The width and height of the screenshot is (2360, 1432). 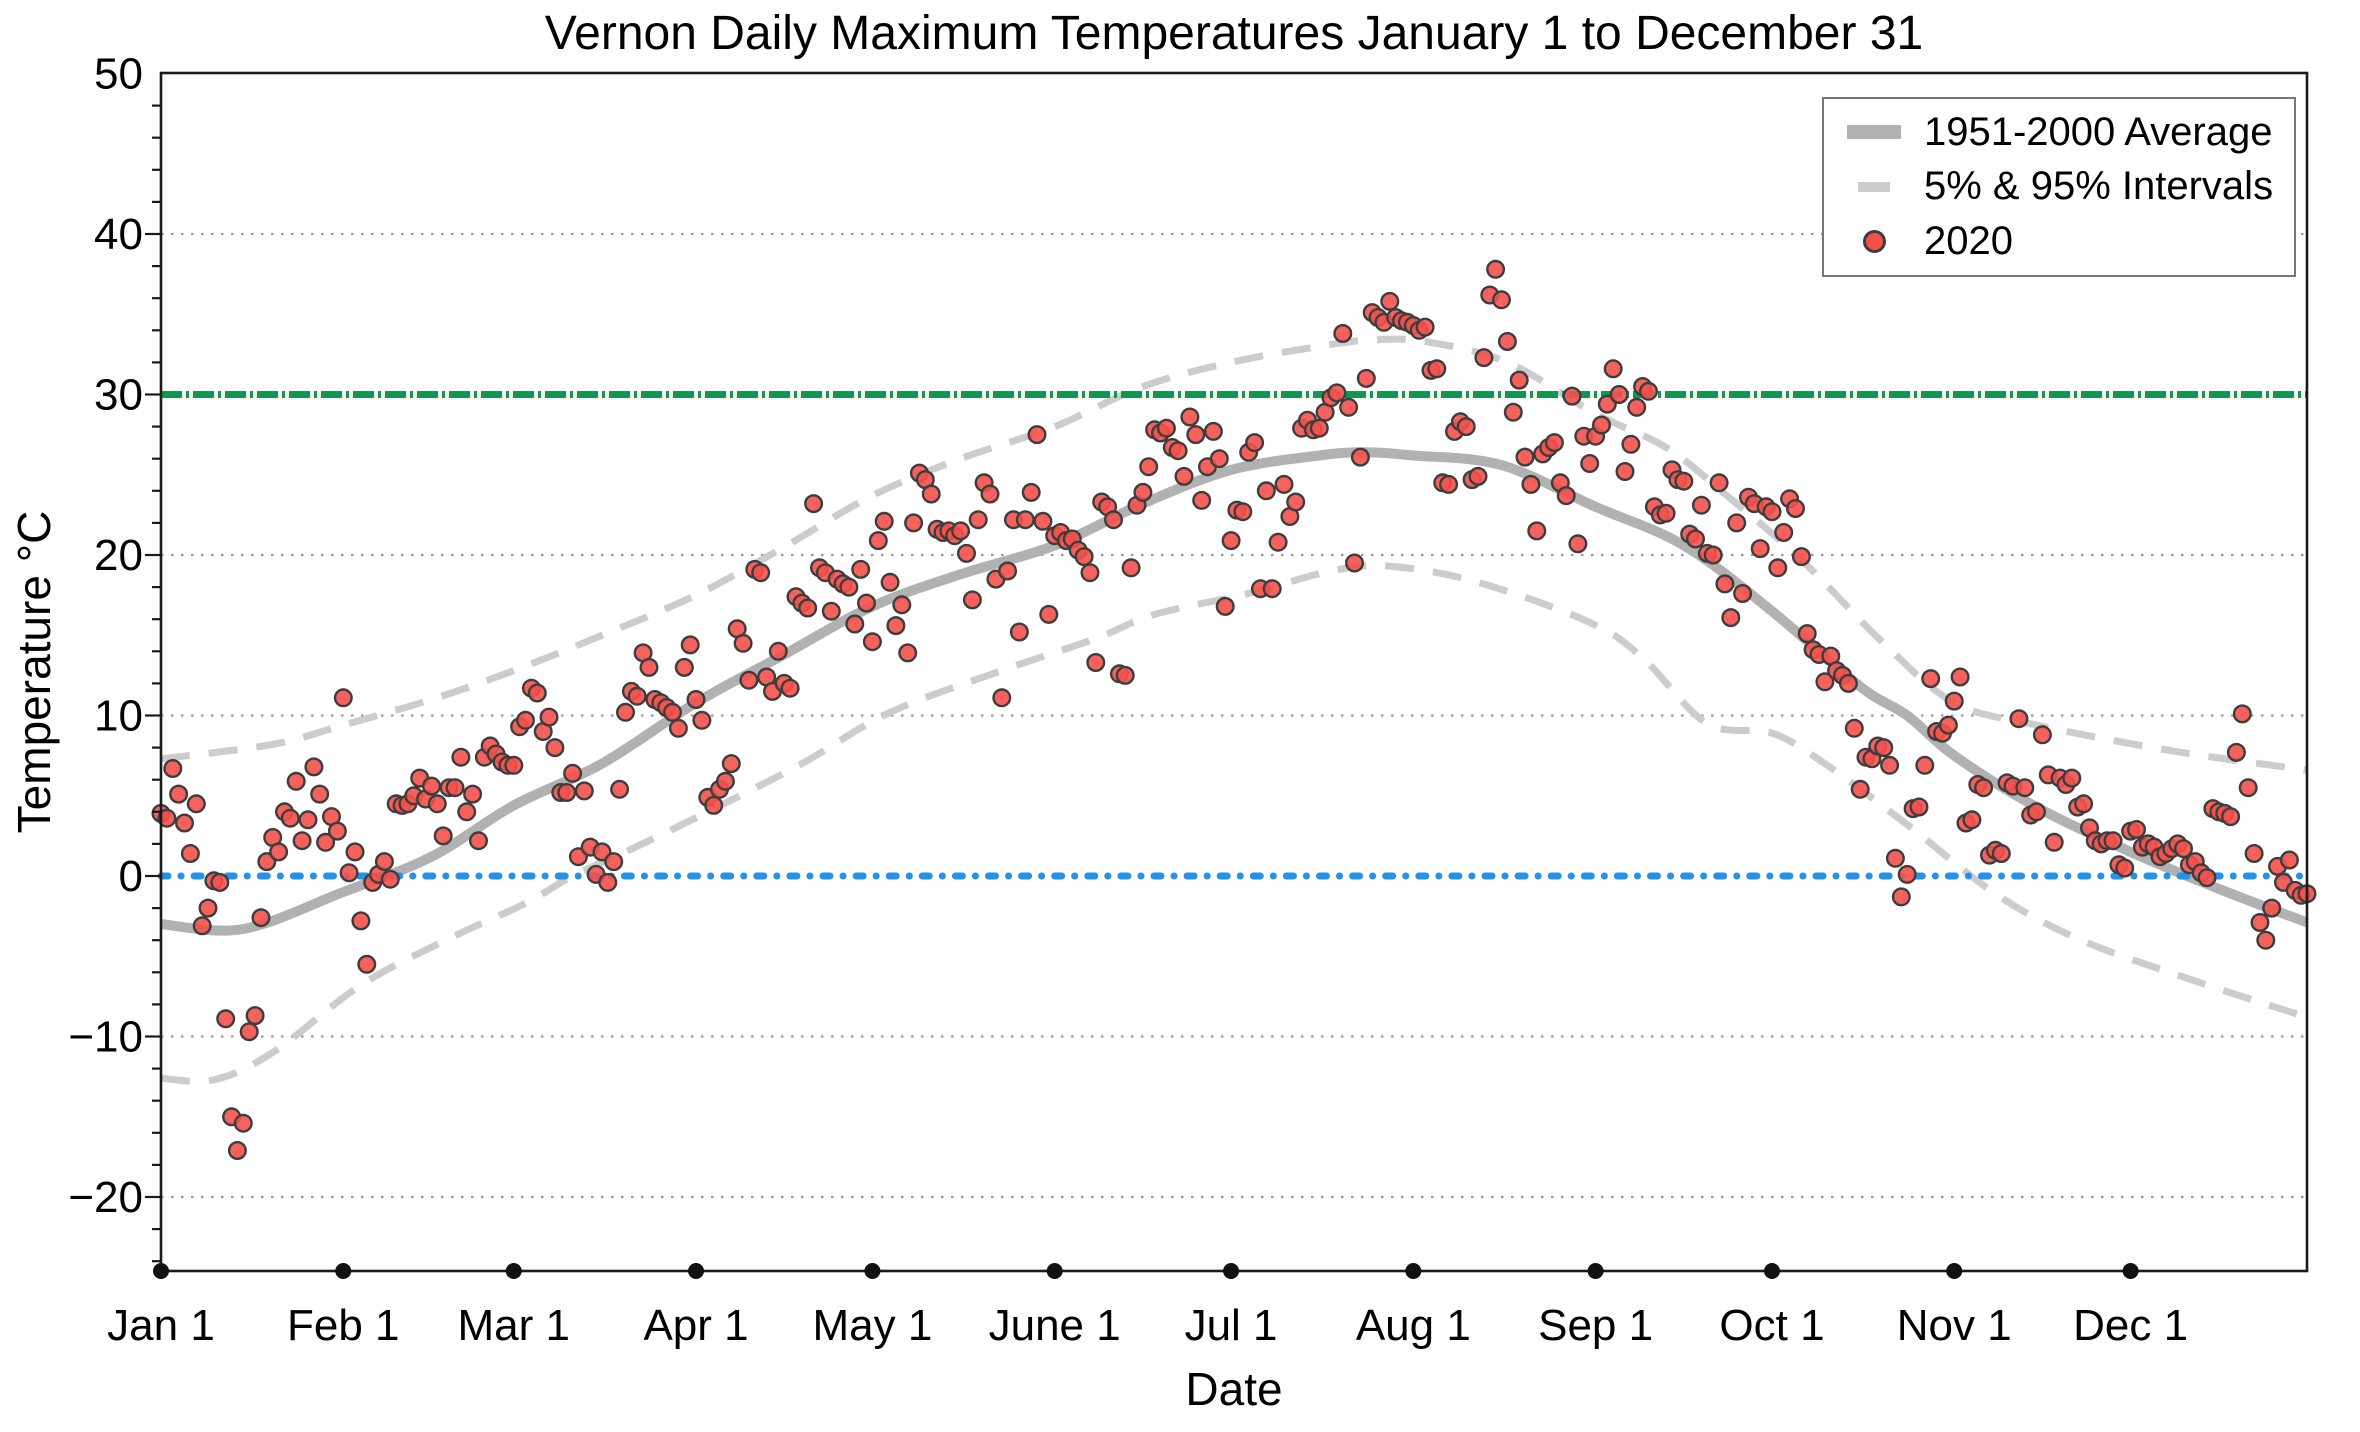 What do you see at coordinates (161, 1325) in the screenshot?
I see `x-tick-label: Jan 1` at bounding box center [161, 1325].